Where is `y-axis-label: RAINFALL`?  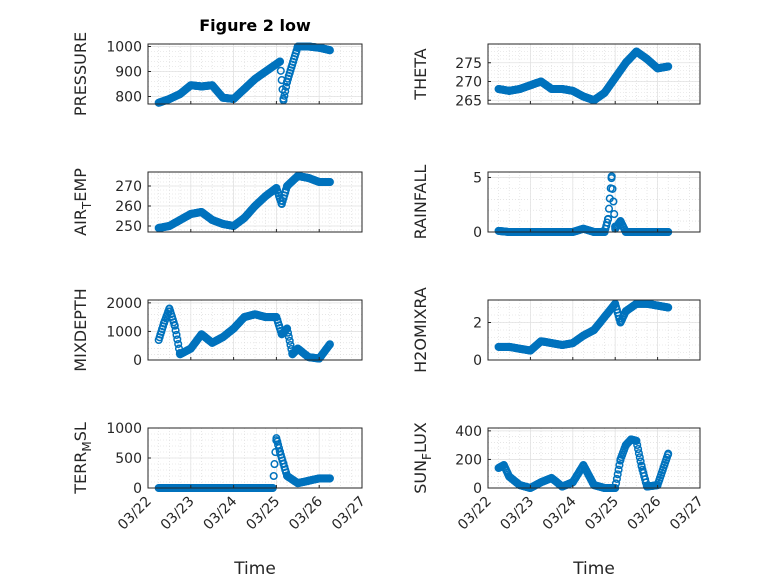 y-axis-label: RAINFALL is located at coordinates (420, 202).